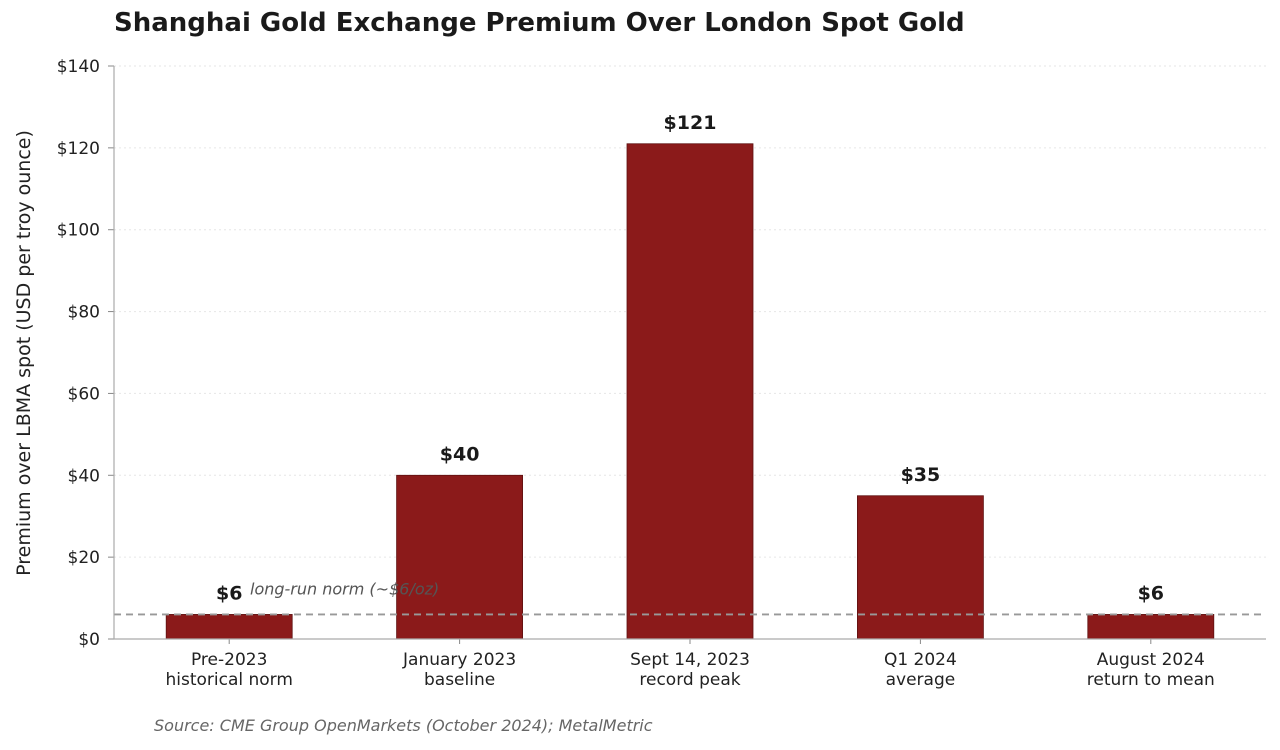  What do you see at coordinates (84, 558) in the screenshot?
I see `y-tick-label: $20` at bounding box center [84, 558].